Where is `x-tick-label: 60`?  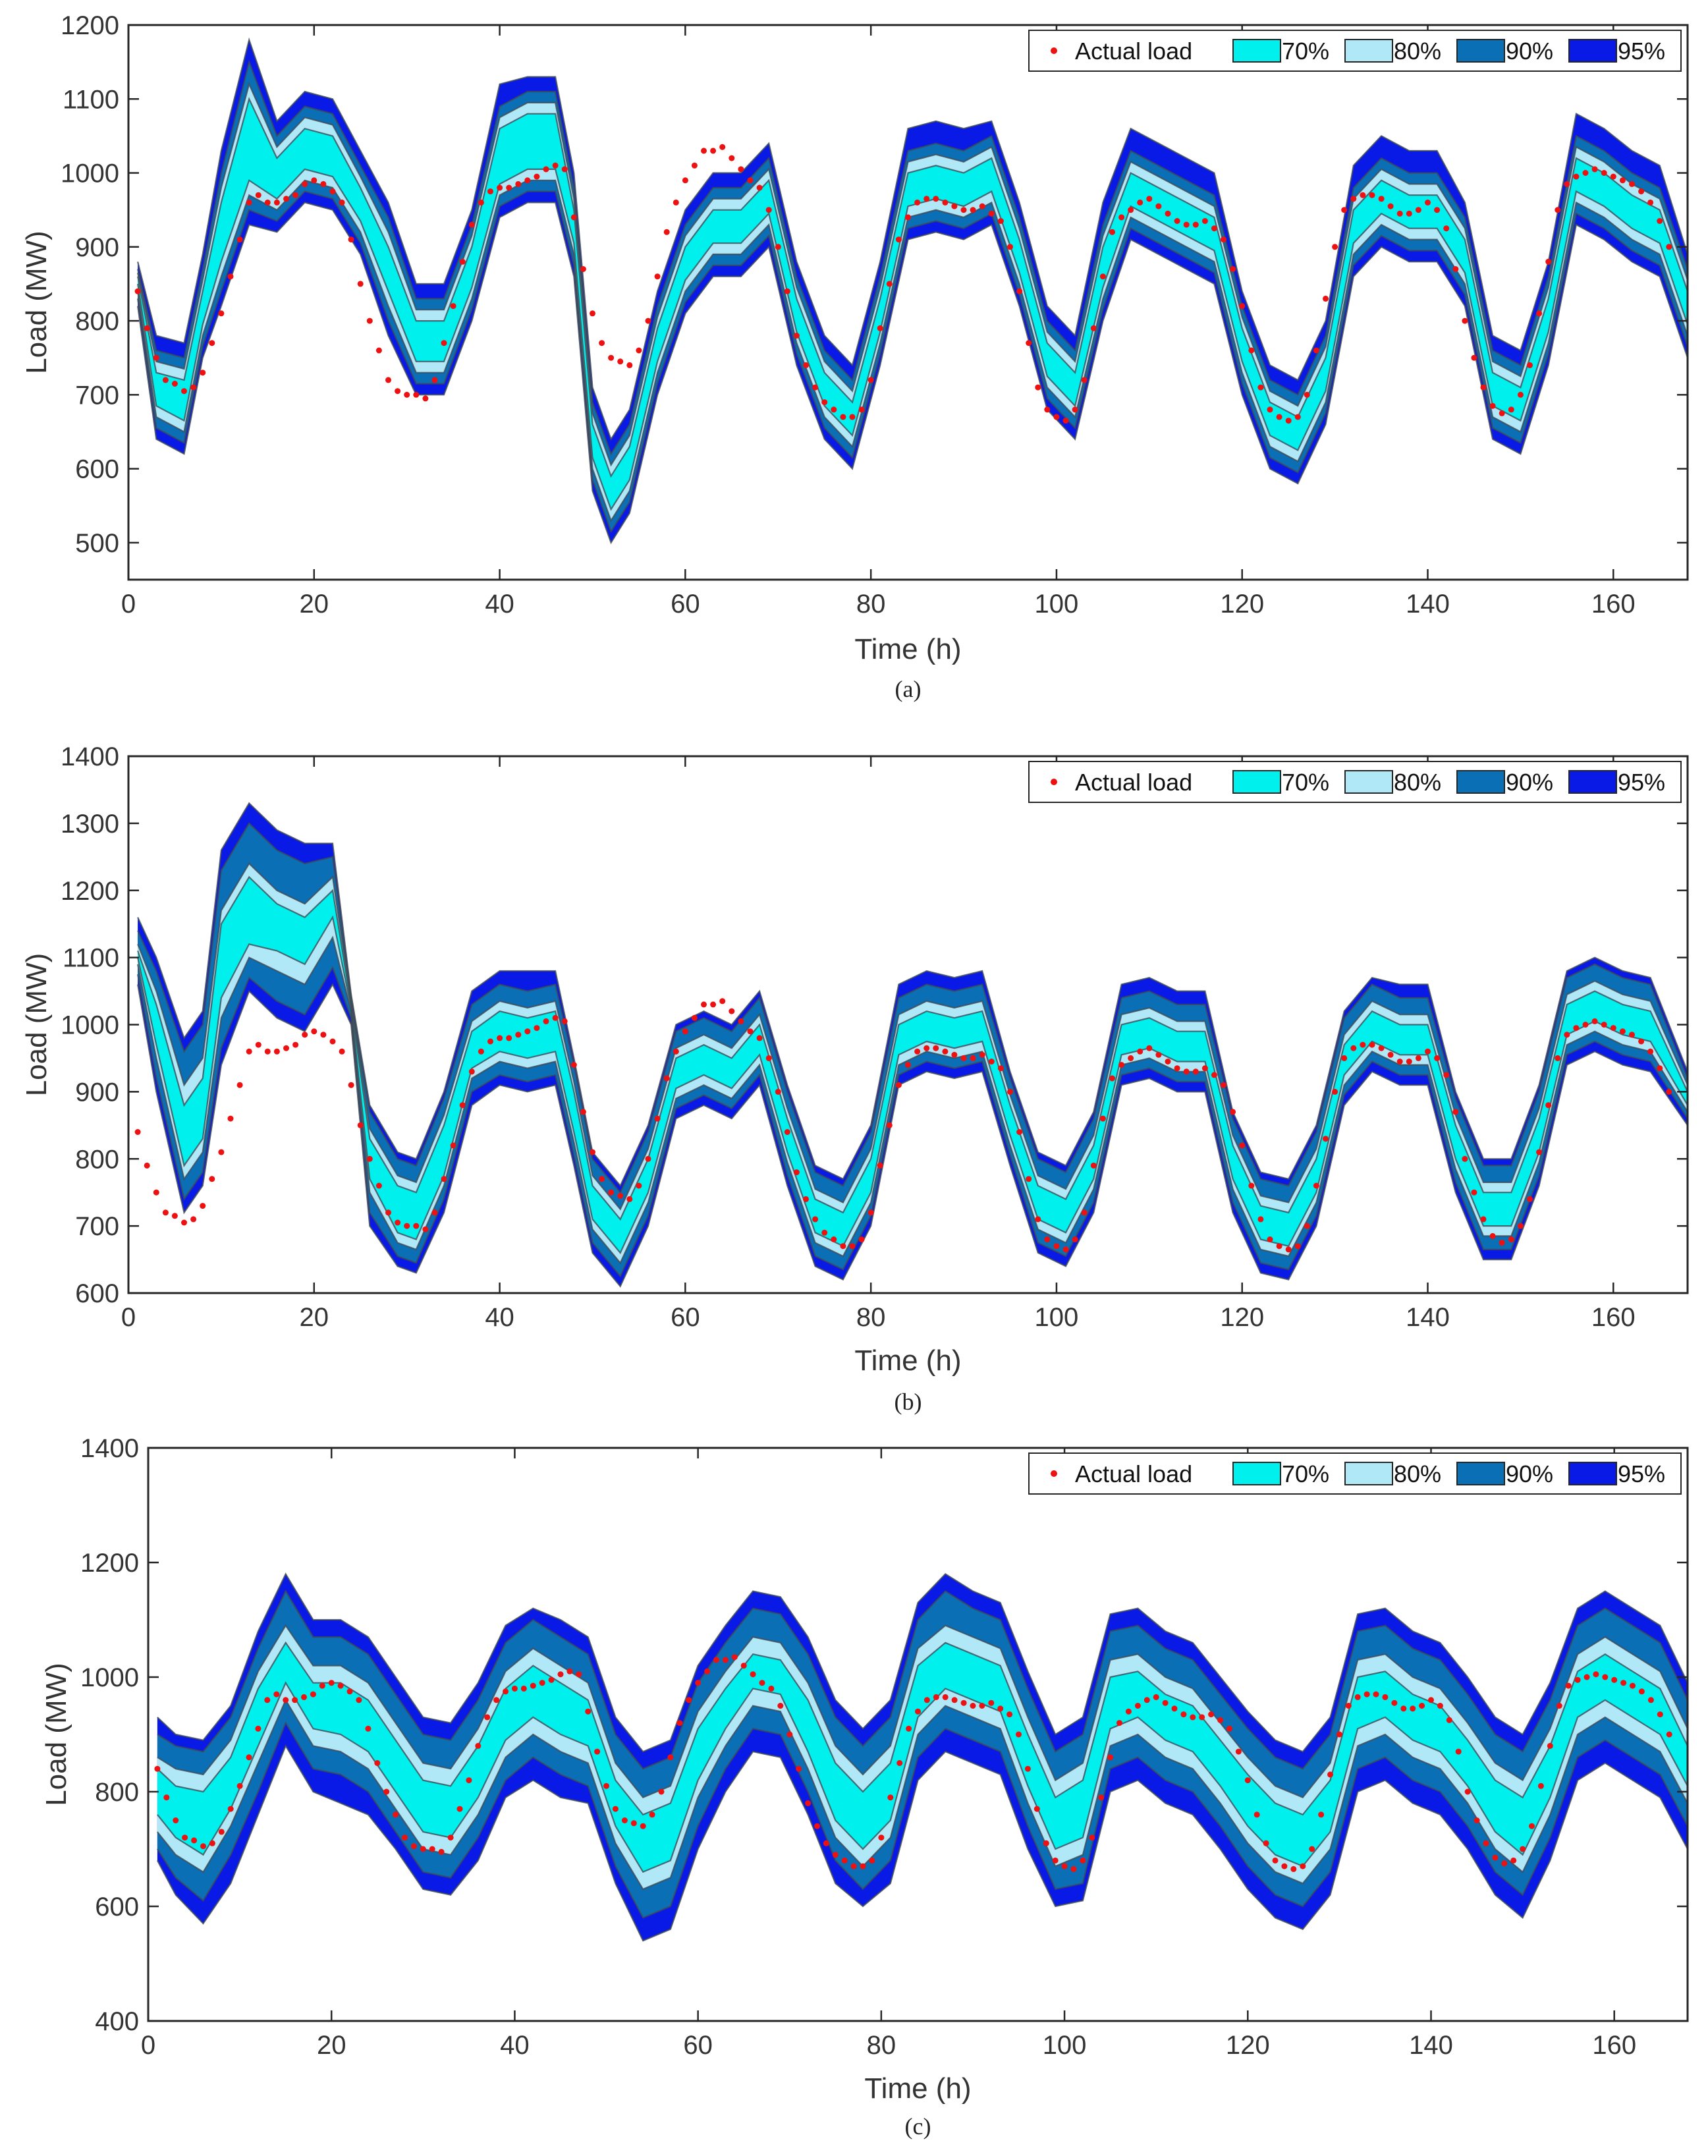 x-tick-label: 60 is located at coordinates (698, 2045).